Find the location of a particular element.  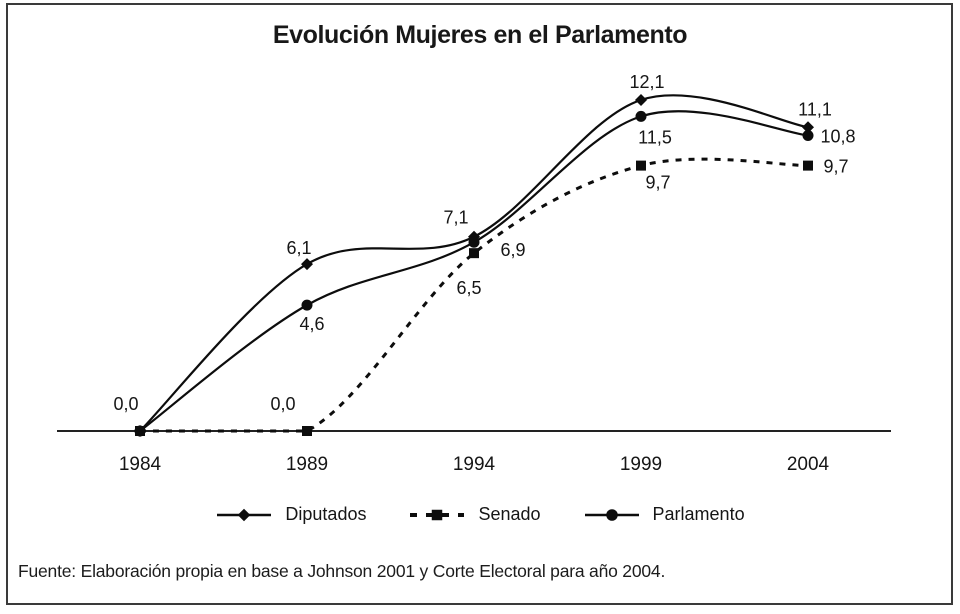

legend-item-diputados: Diputados is located at coordinates (290, 514).